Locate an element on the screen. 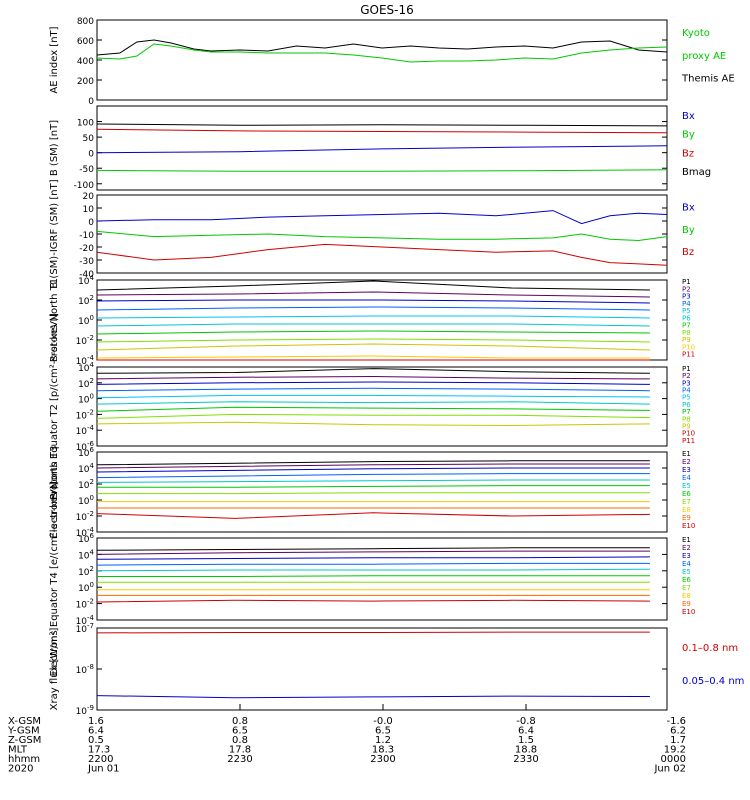 The height and width of the screenshot is (800, 750). legend-entry: P10 is located at coordinates (688, 347).